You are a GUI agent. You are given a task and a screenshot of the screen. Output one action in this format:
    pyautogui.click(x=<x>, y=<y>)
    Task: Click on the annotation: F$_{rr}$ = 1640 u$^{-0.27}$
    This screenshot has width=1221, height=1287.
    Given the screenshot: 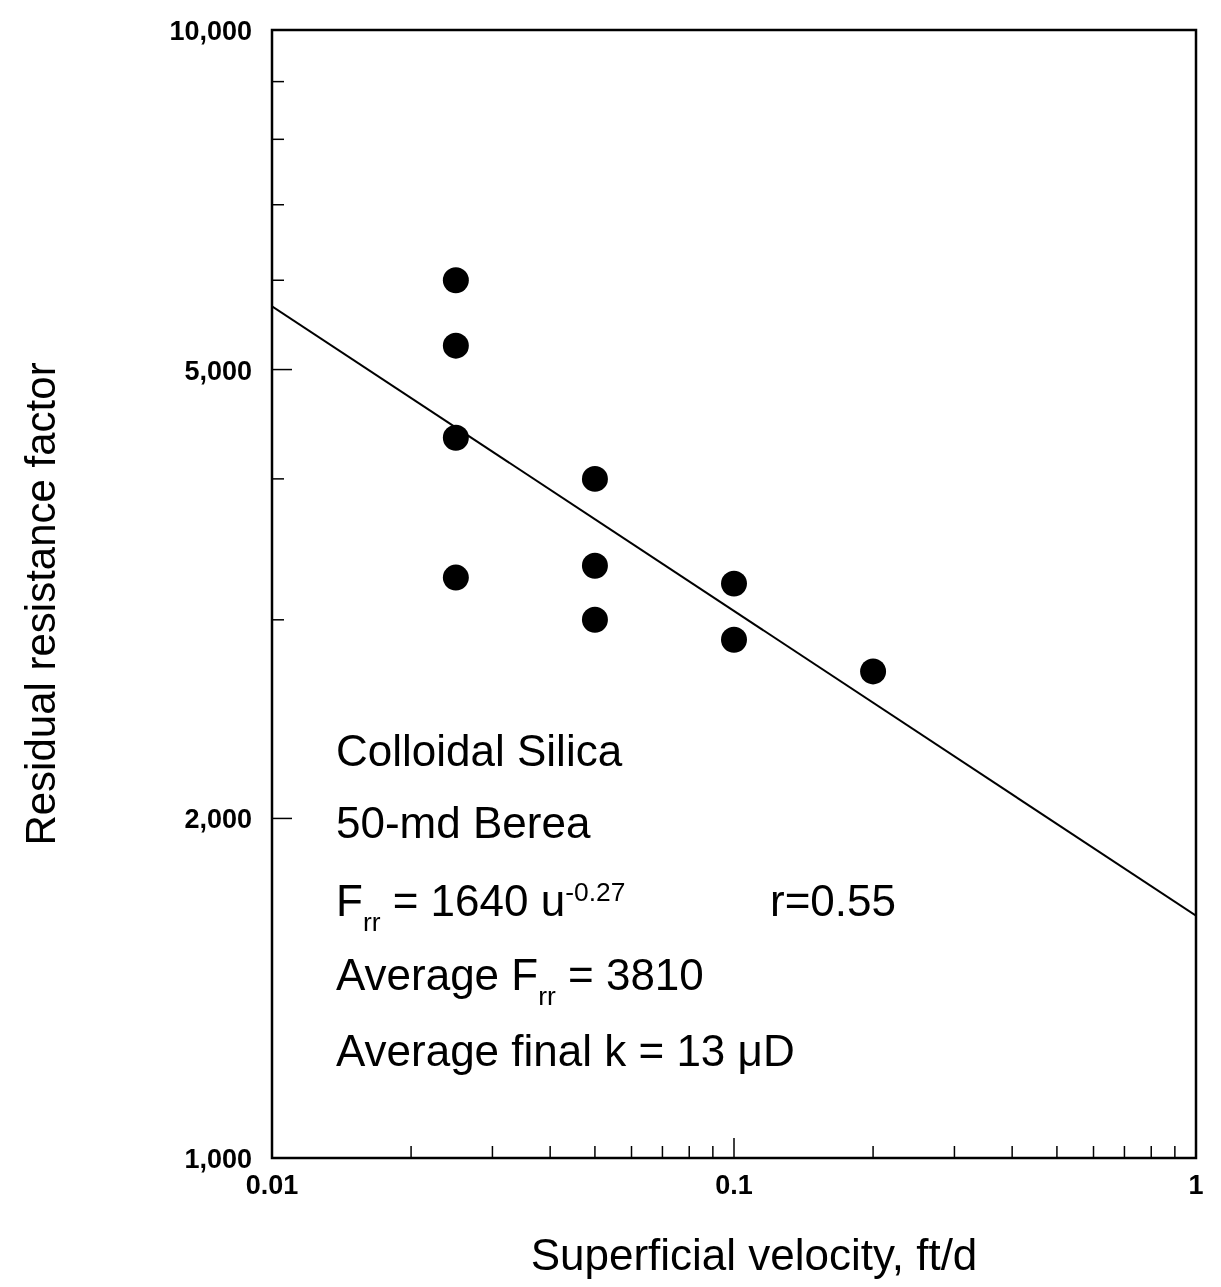 What is the action you would take?
    pyautogui.click(x=481, y=906)
    